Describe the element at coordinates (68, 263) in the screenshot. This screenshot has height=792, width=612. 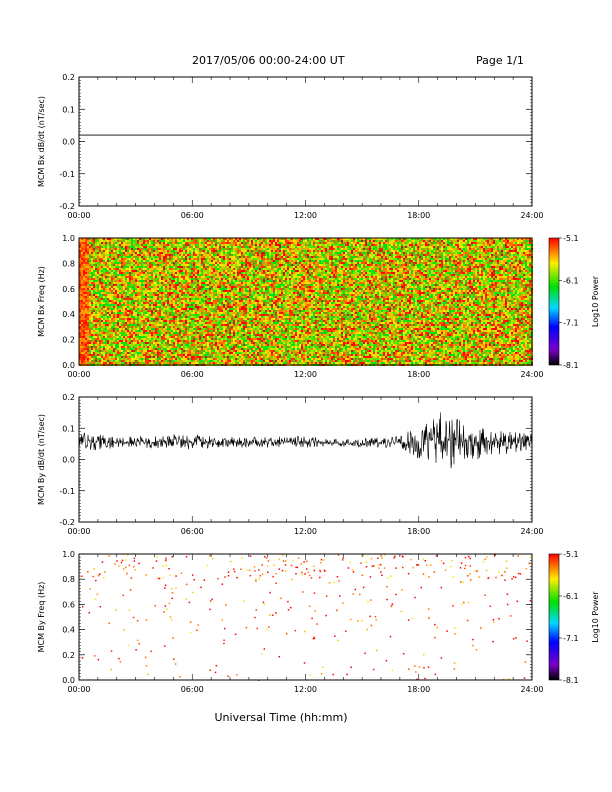
I see `y-tick-label: 0.8` at that location.